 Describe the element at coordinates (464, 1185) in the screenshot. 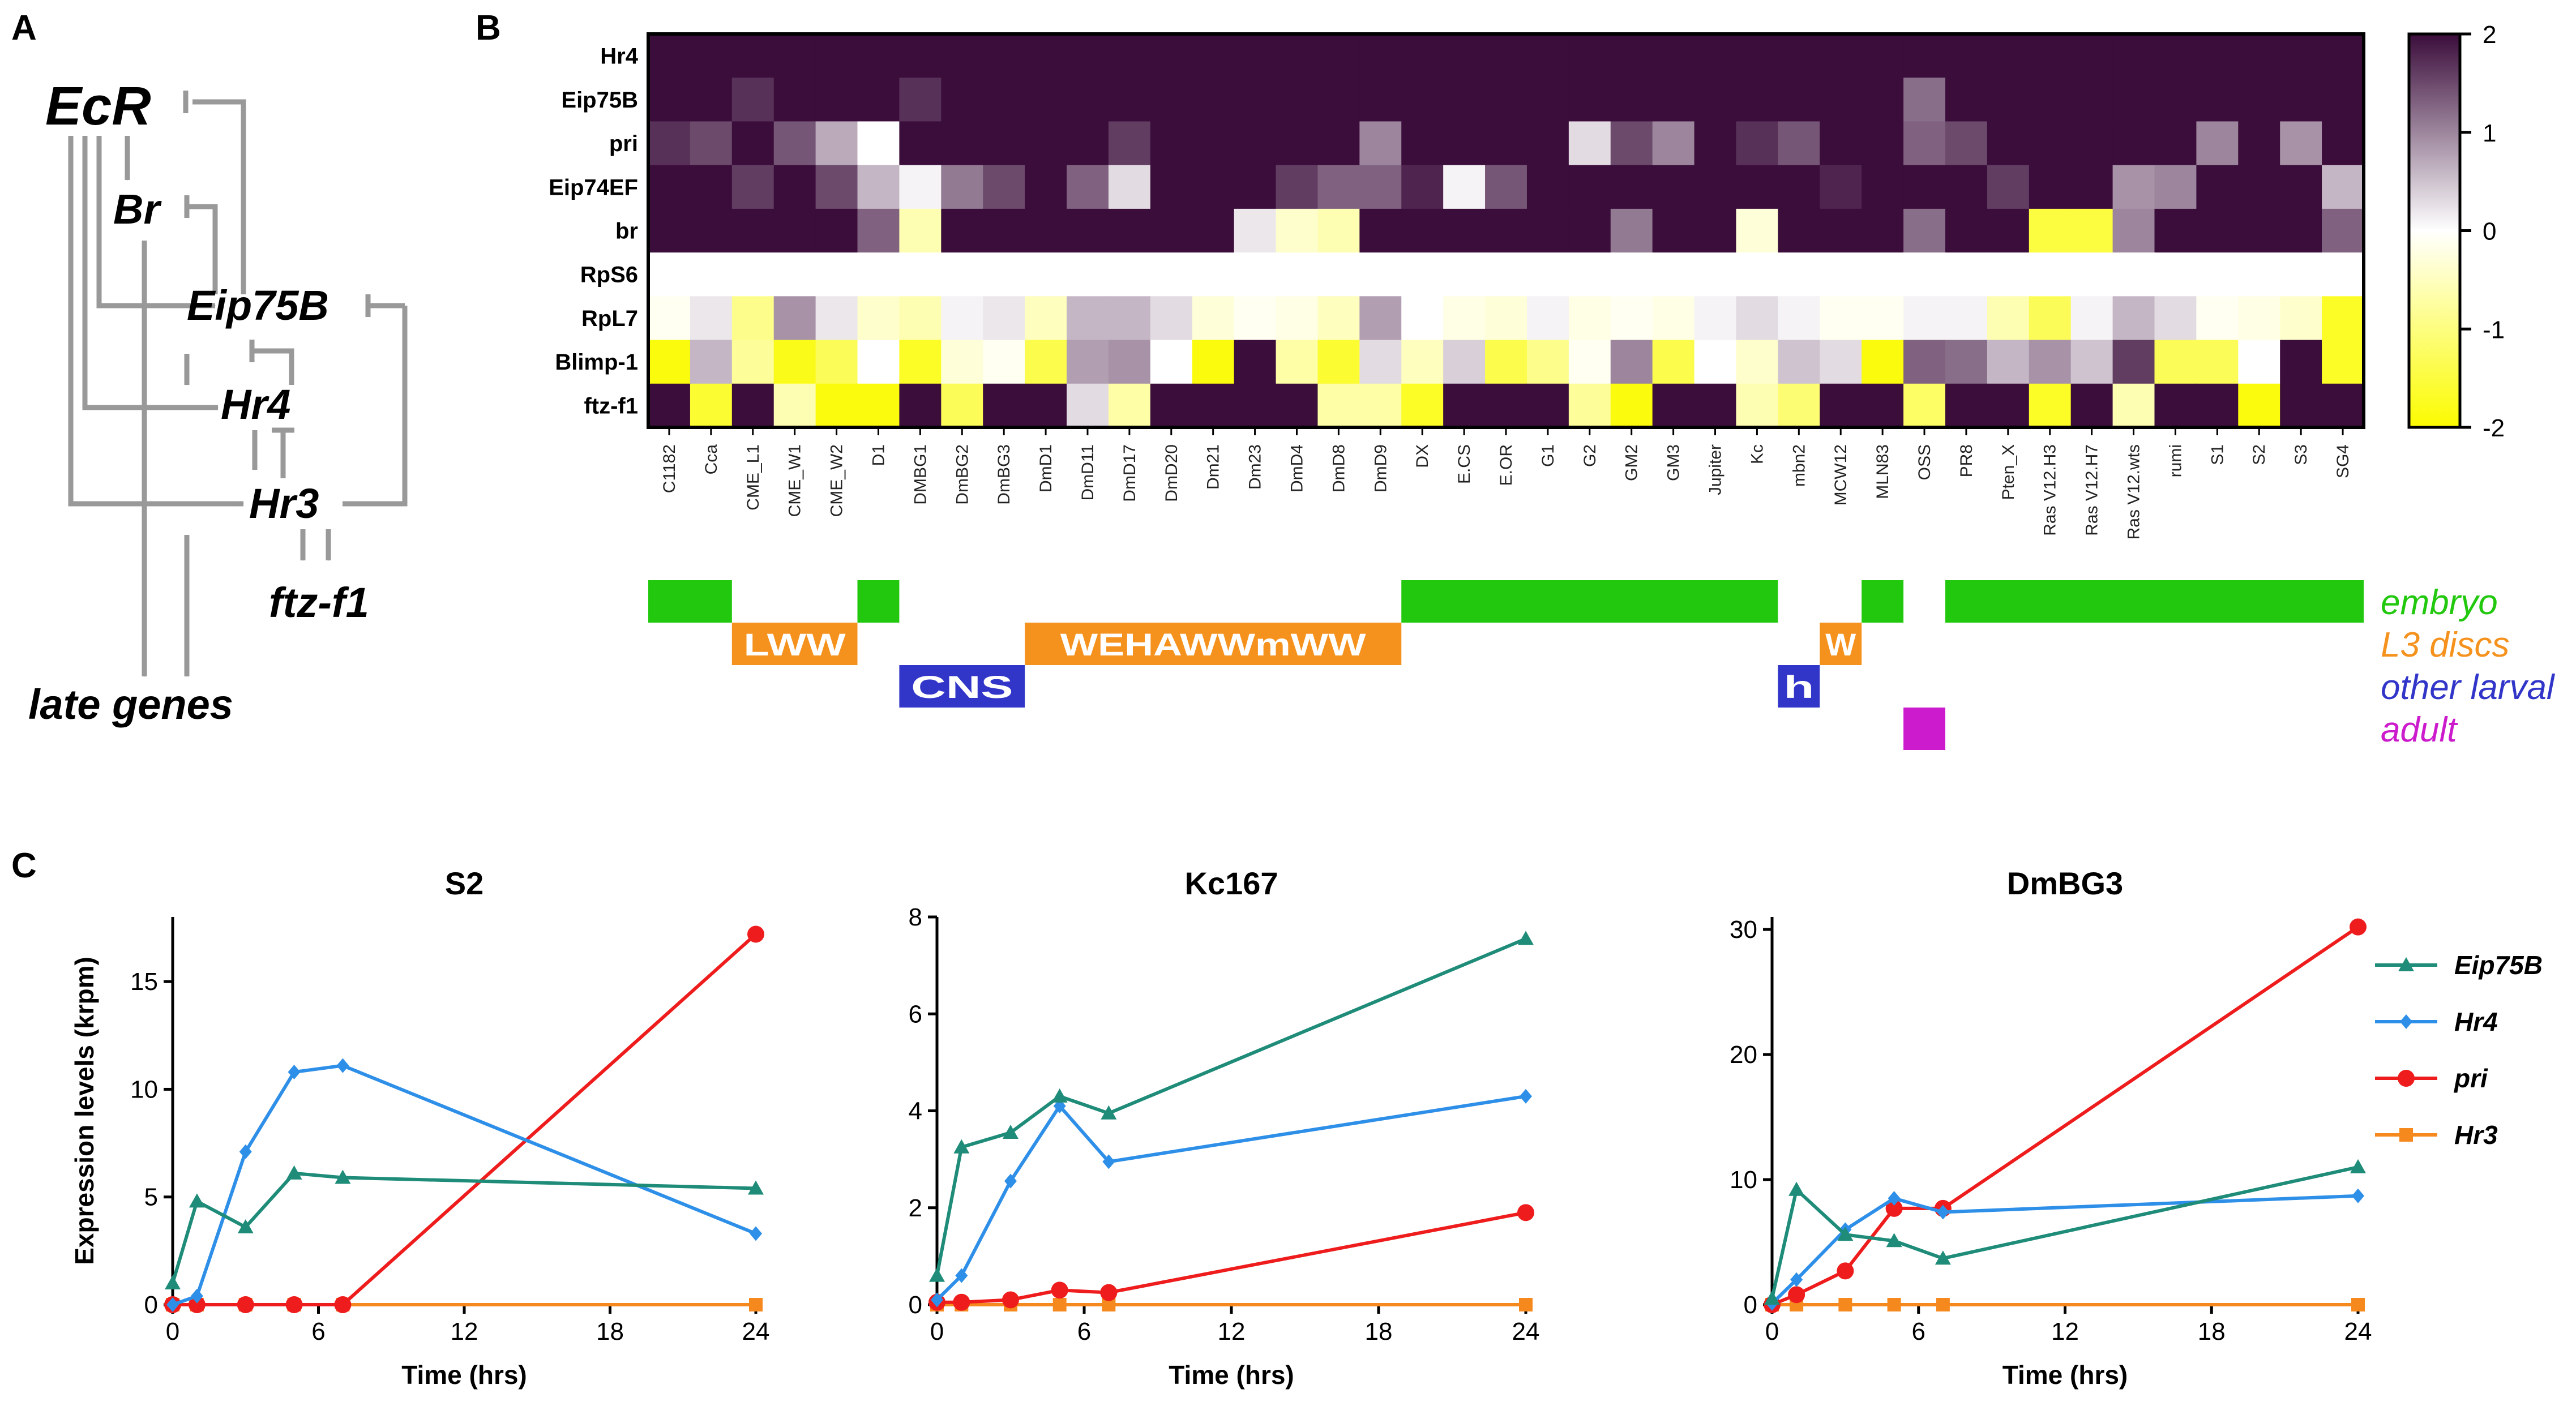

I see `series-hr4` at that location.